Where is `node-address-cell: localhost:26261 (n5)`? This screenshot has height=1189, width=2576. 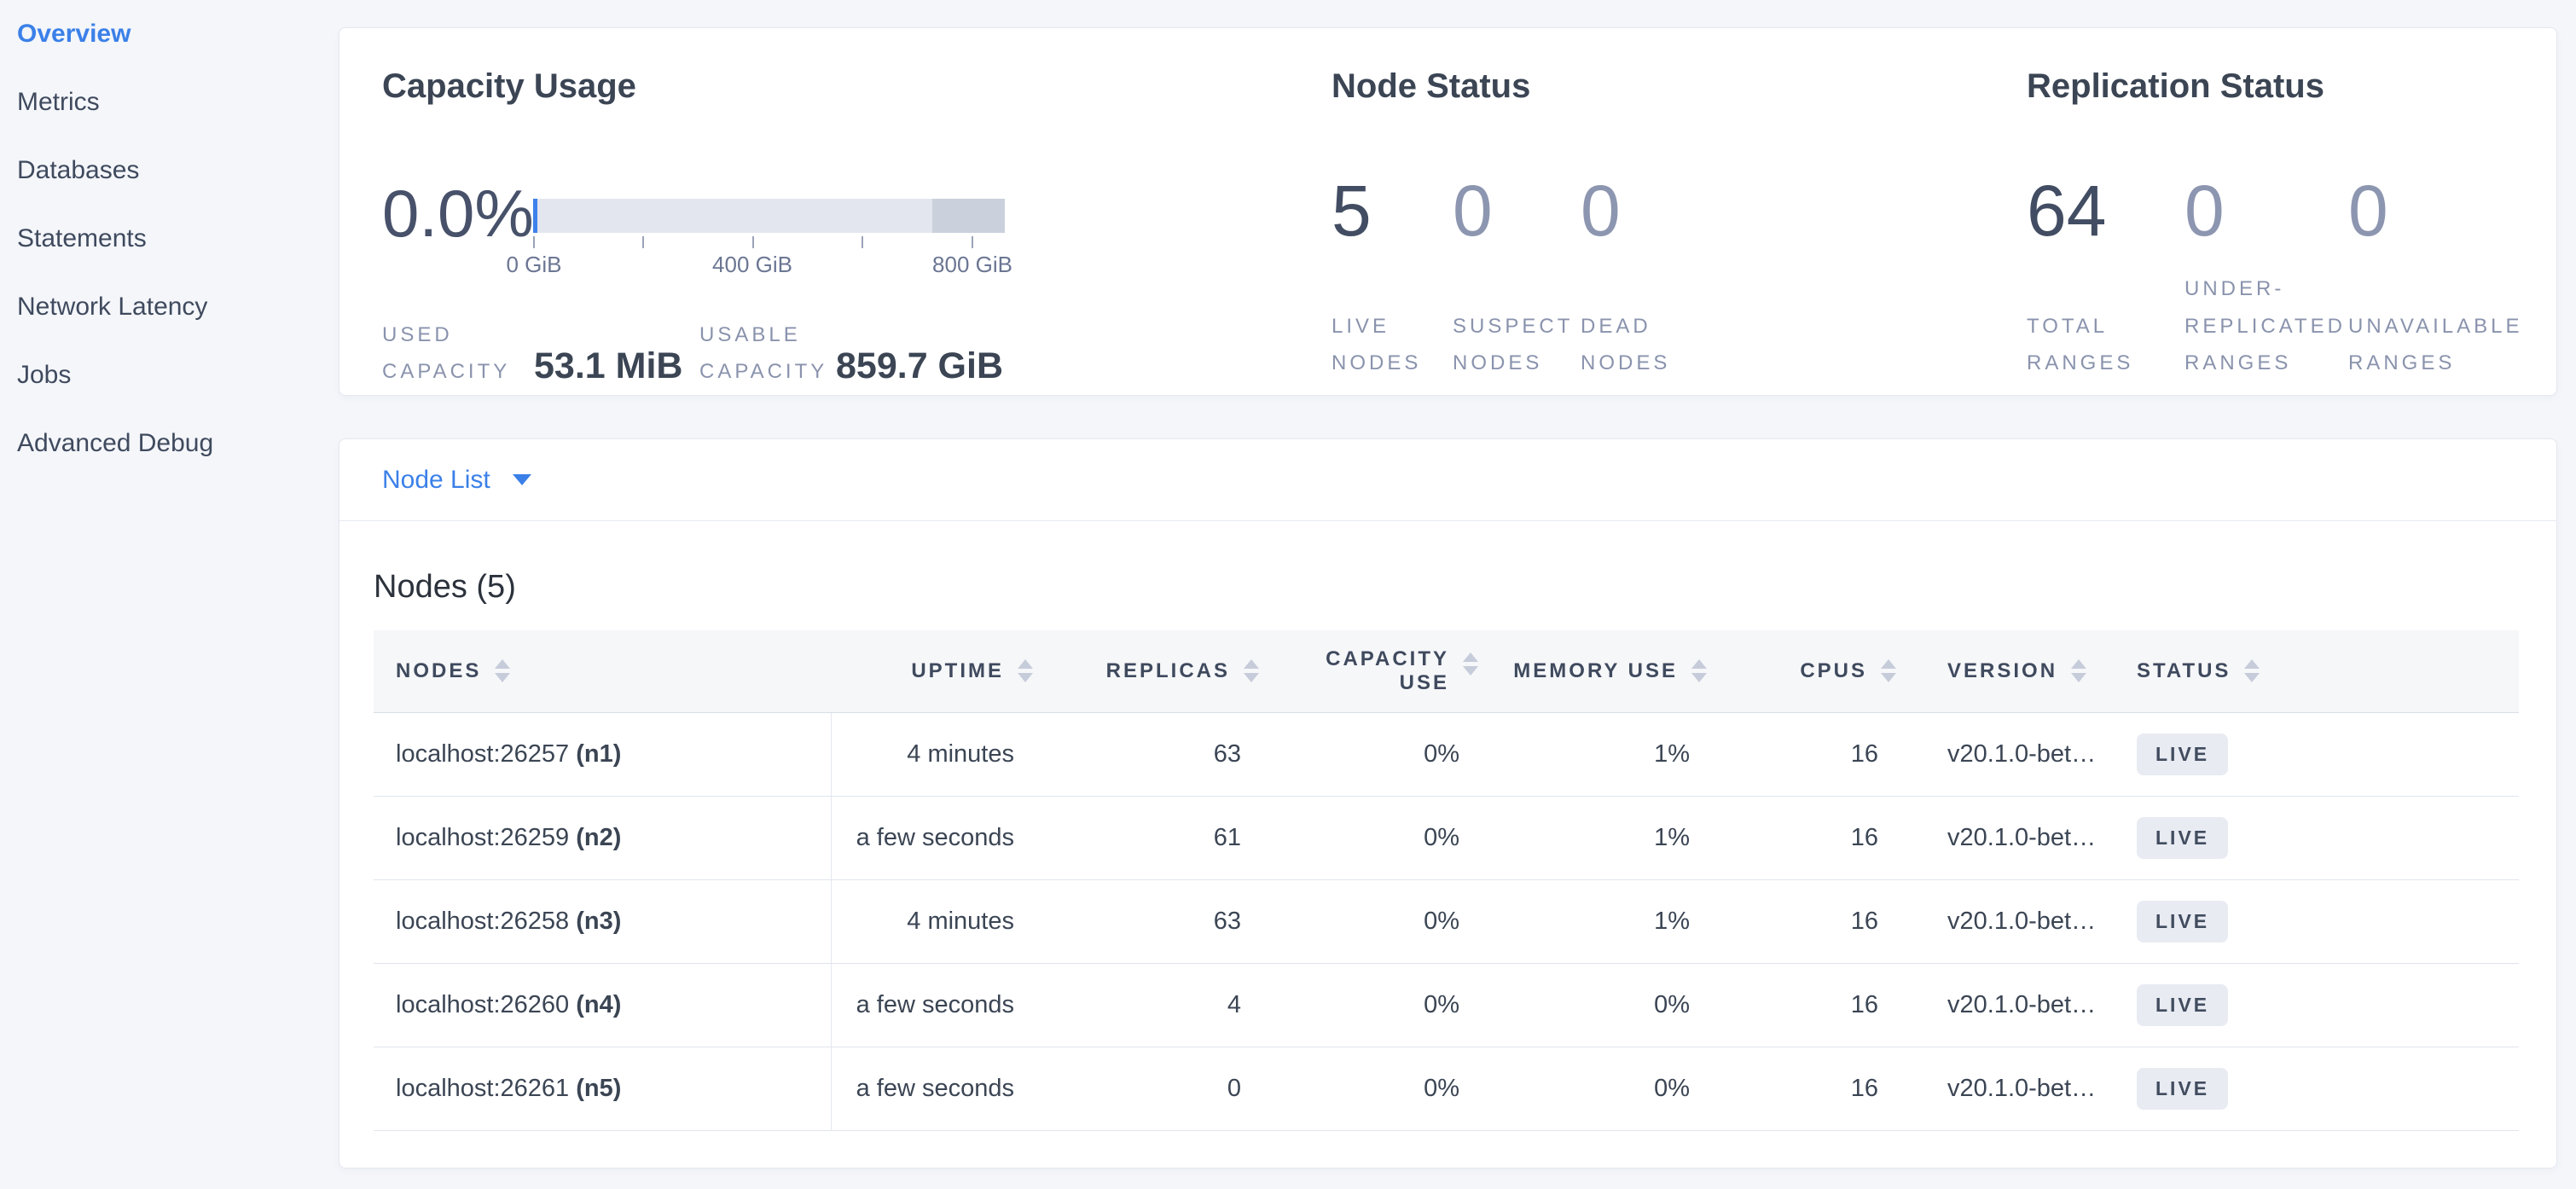 node-address-cell: localhost:26261 (n5) is located at coordinates (603, 1089).